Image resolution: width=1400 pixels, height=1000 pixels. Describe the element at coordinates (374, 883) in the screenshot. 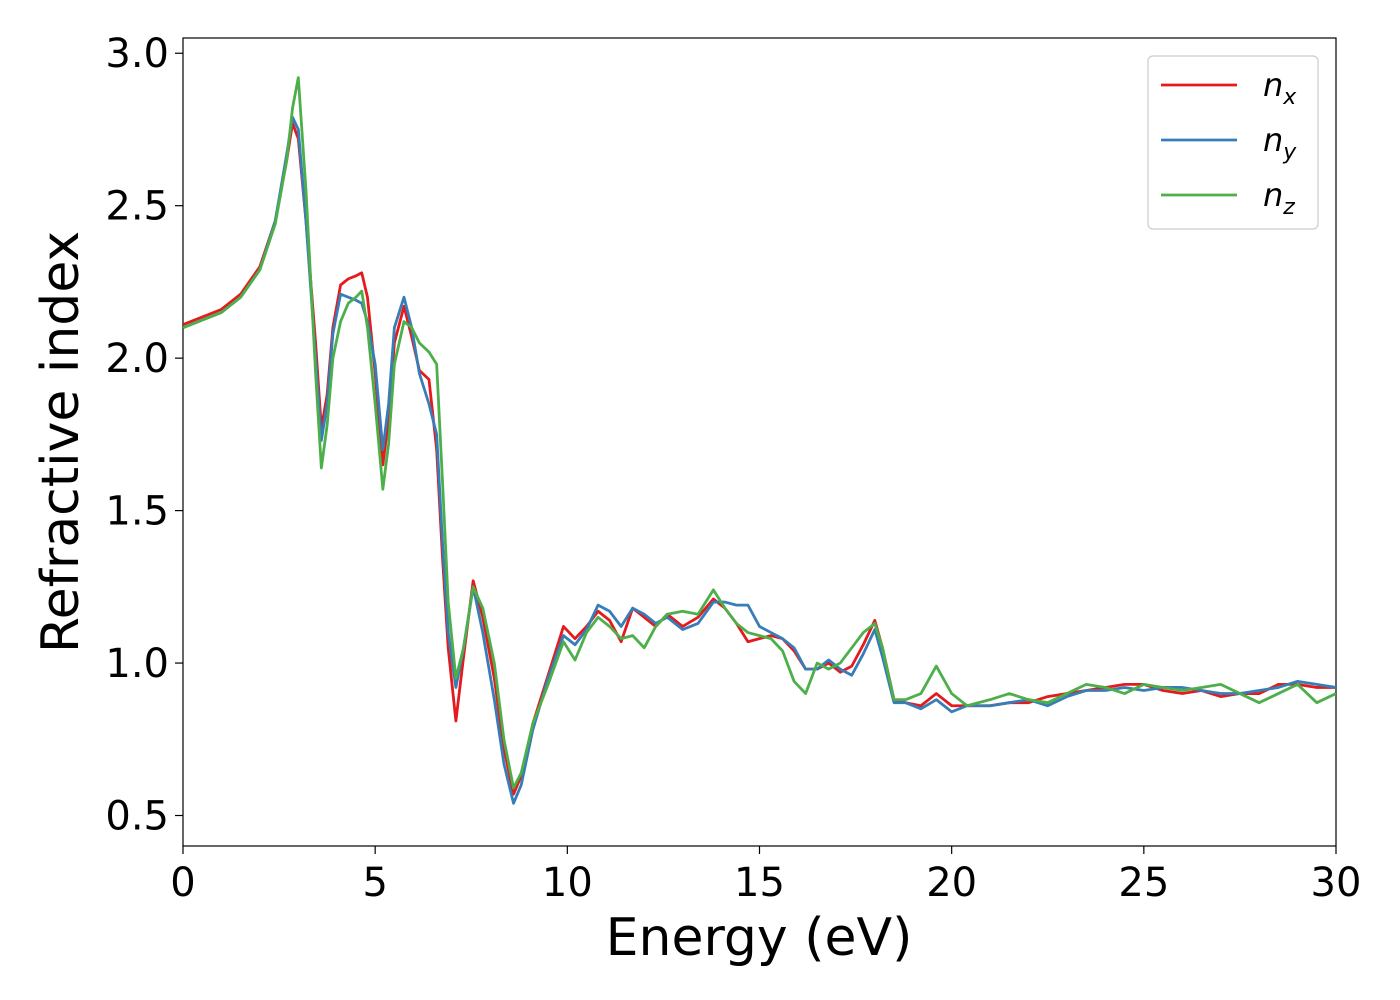

I see `x-tick-label: 5` at that location.